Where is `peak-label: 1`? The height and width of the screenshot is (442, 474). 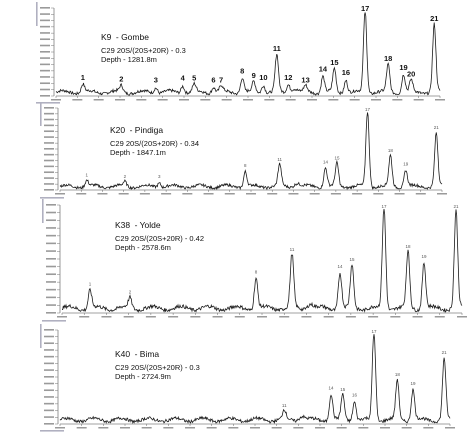
peak-label: 1 is located at coordinates (83, 77).